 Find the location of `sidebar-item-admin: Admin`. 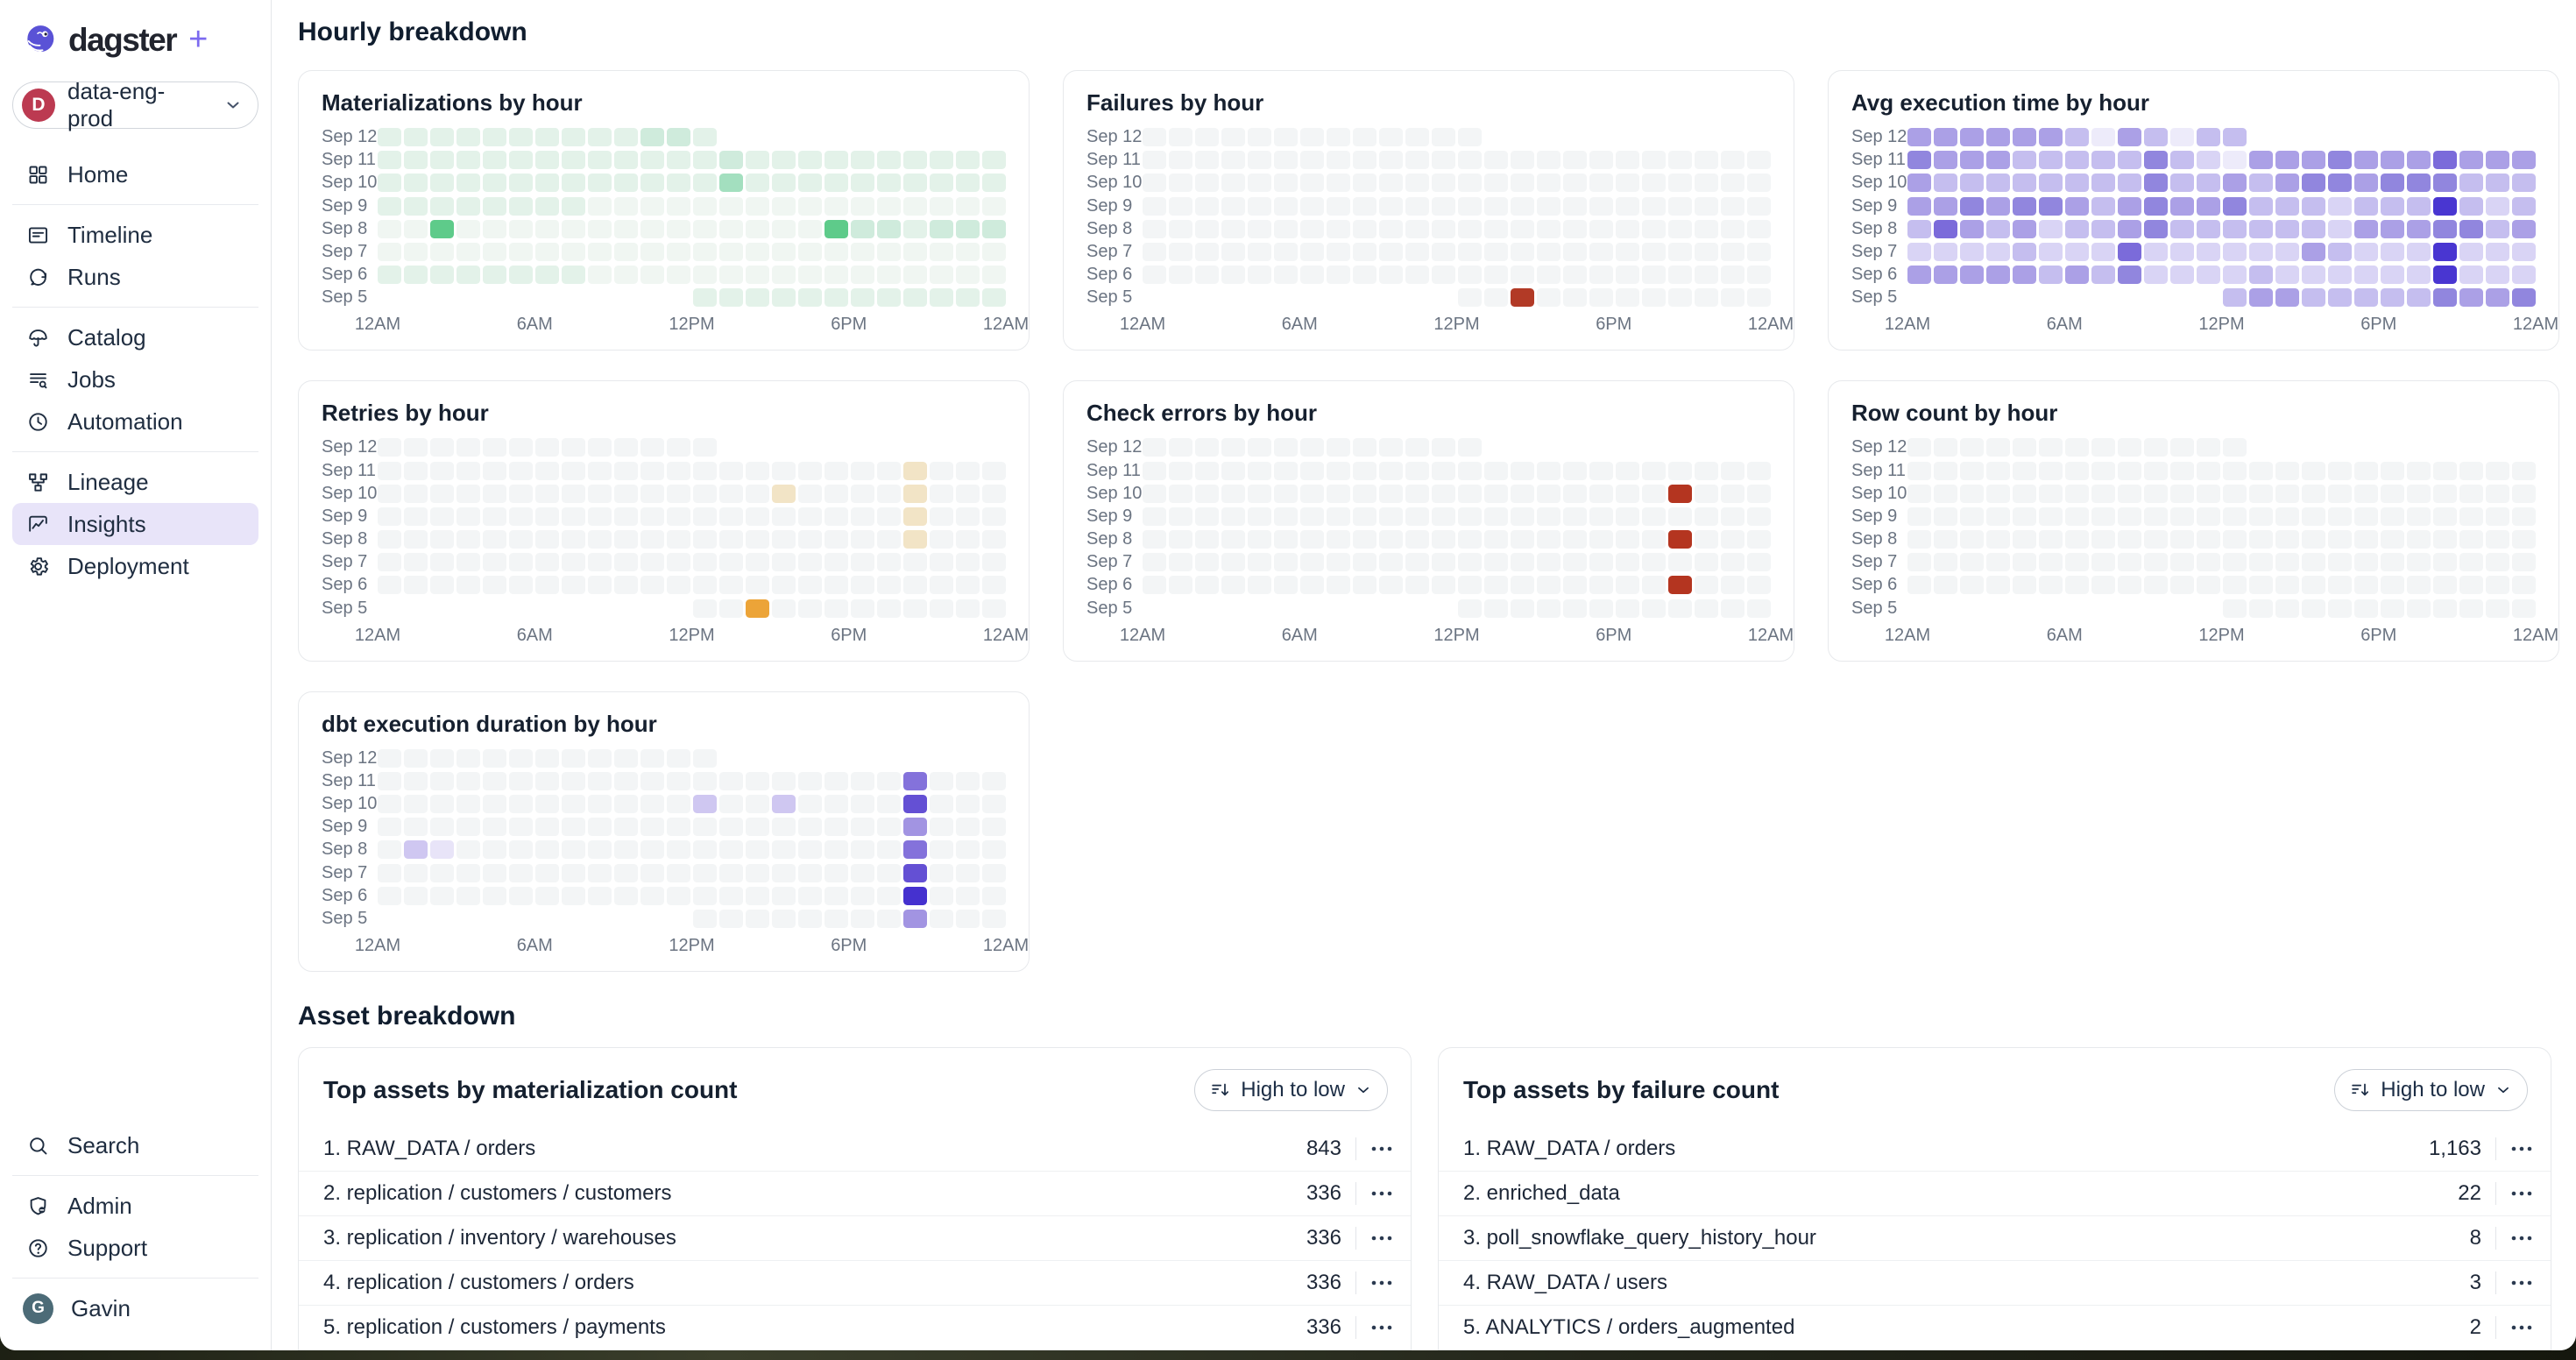

sidebar-item-admin: Admin is located at coordinates (135, 1206).